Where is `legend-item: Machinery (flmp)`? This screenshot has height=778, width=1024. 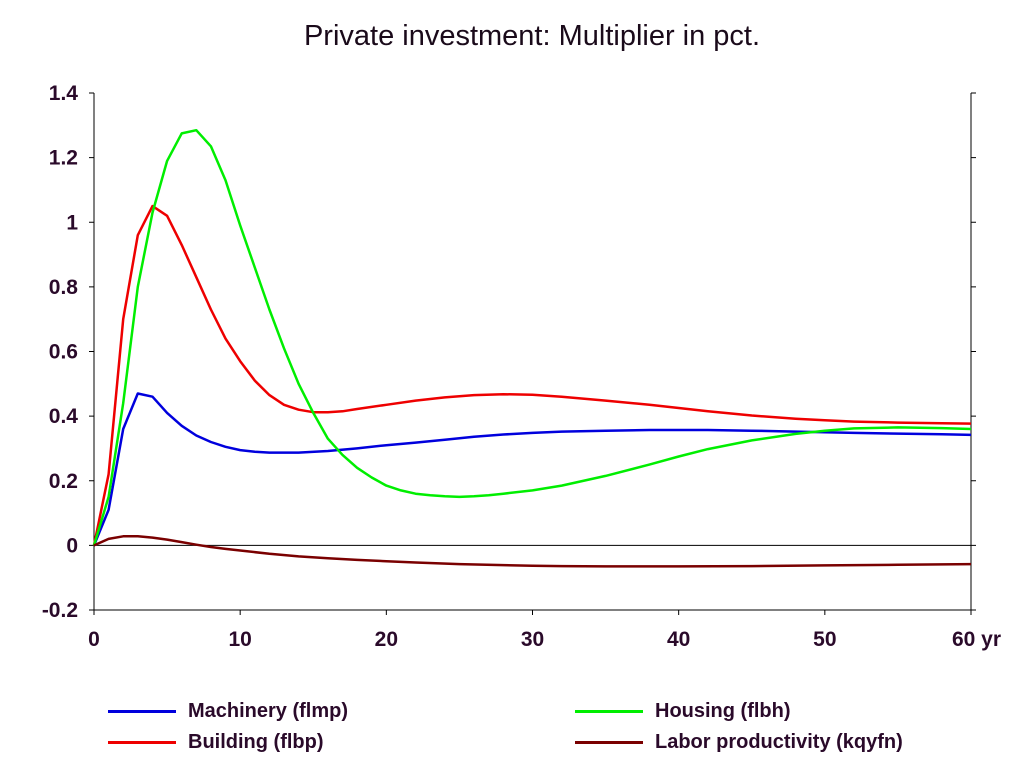
legend-item: Machinery (flmp) is located at coordinates (228, 711).